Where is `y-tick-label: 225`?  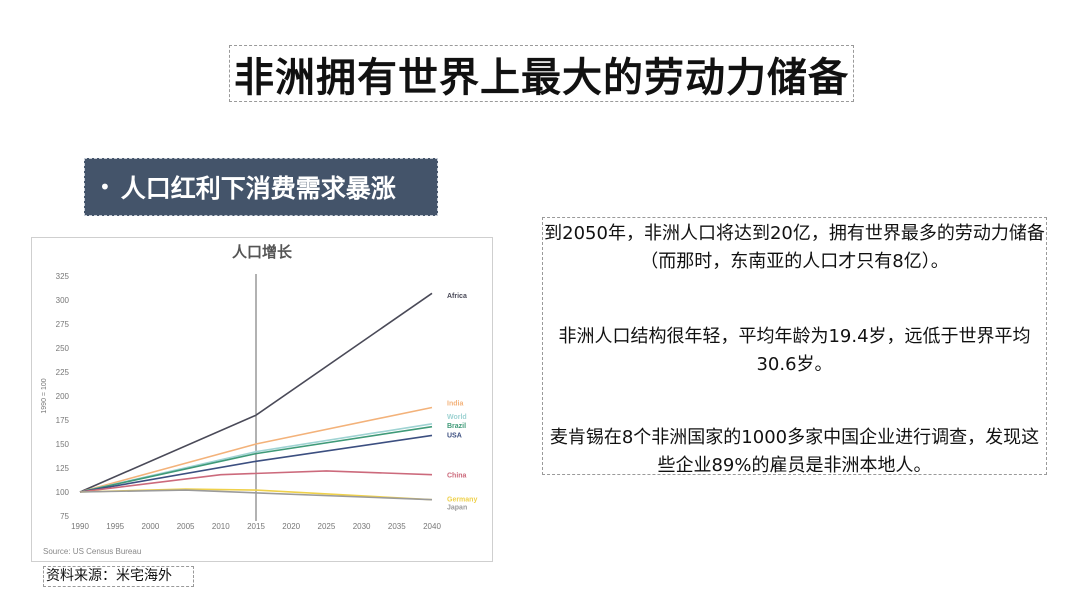
y-tick-label: 225 is located at coordinates (63, 372).